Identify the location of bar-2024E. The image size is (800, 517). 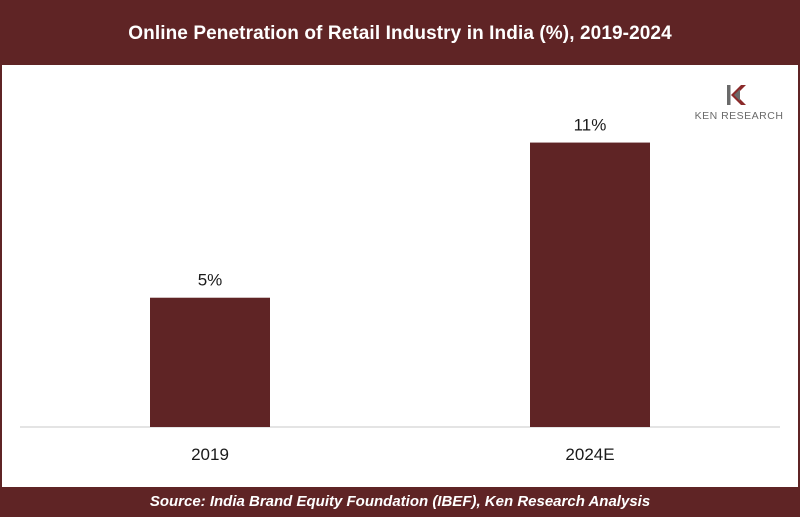
(590, 285).